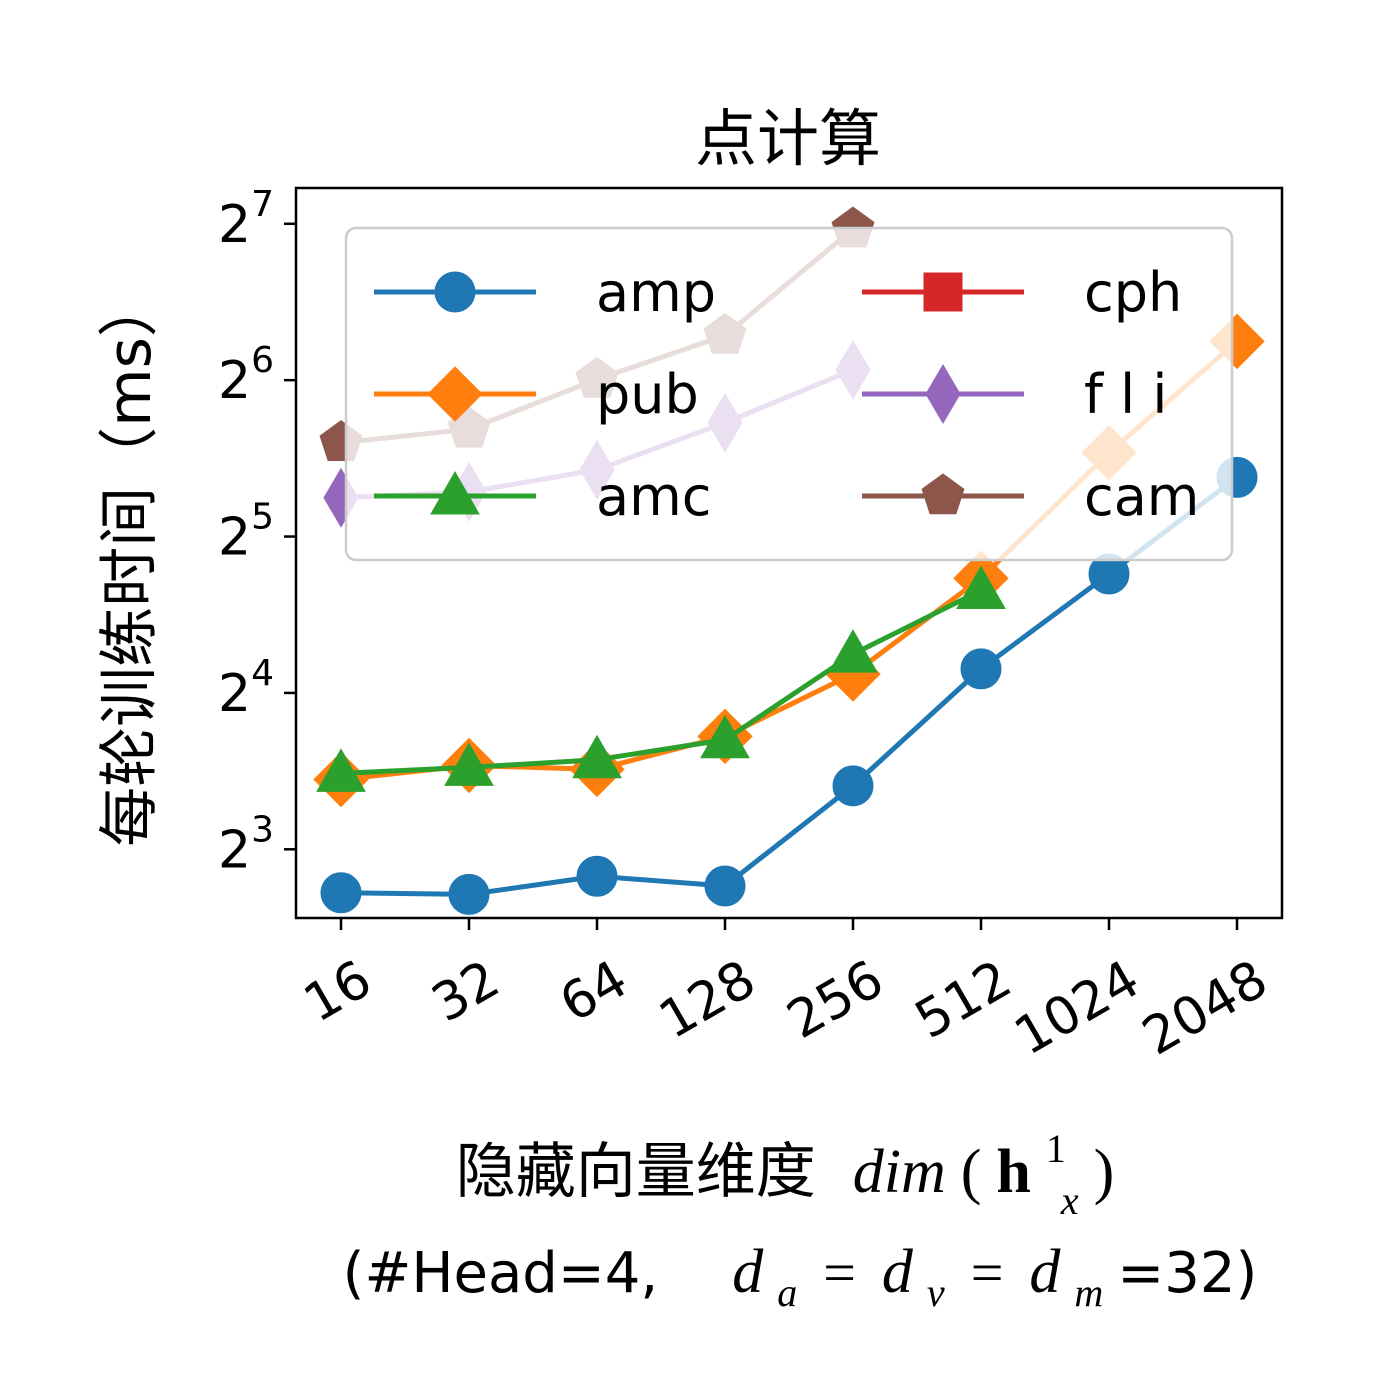 The image size is (1400, 1400). What do you see at coordinates (708, 1000) in the screenshot?
I see `x-tick-label: 128` at bounding box center [708, 1000].